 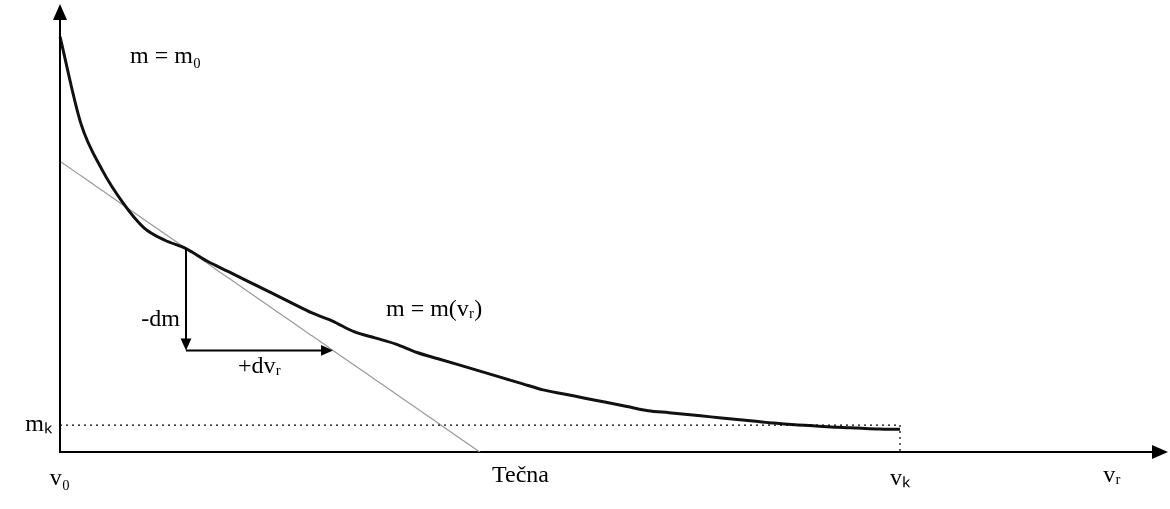 I want to click on annotation: m = m₀, so click(x=166, y=54).